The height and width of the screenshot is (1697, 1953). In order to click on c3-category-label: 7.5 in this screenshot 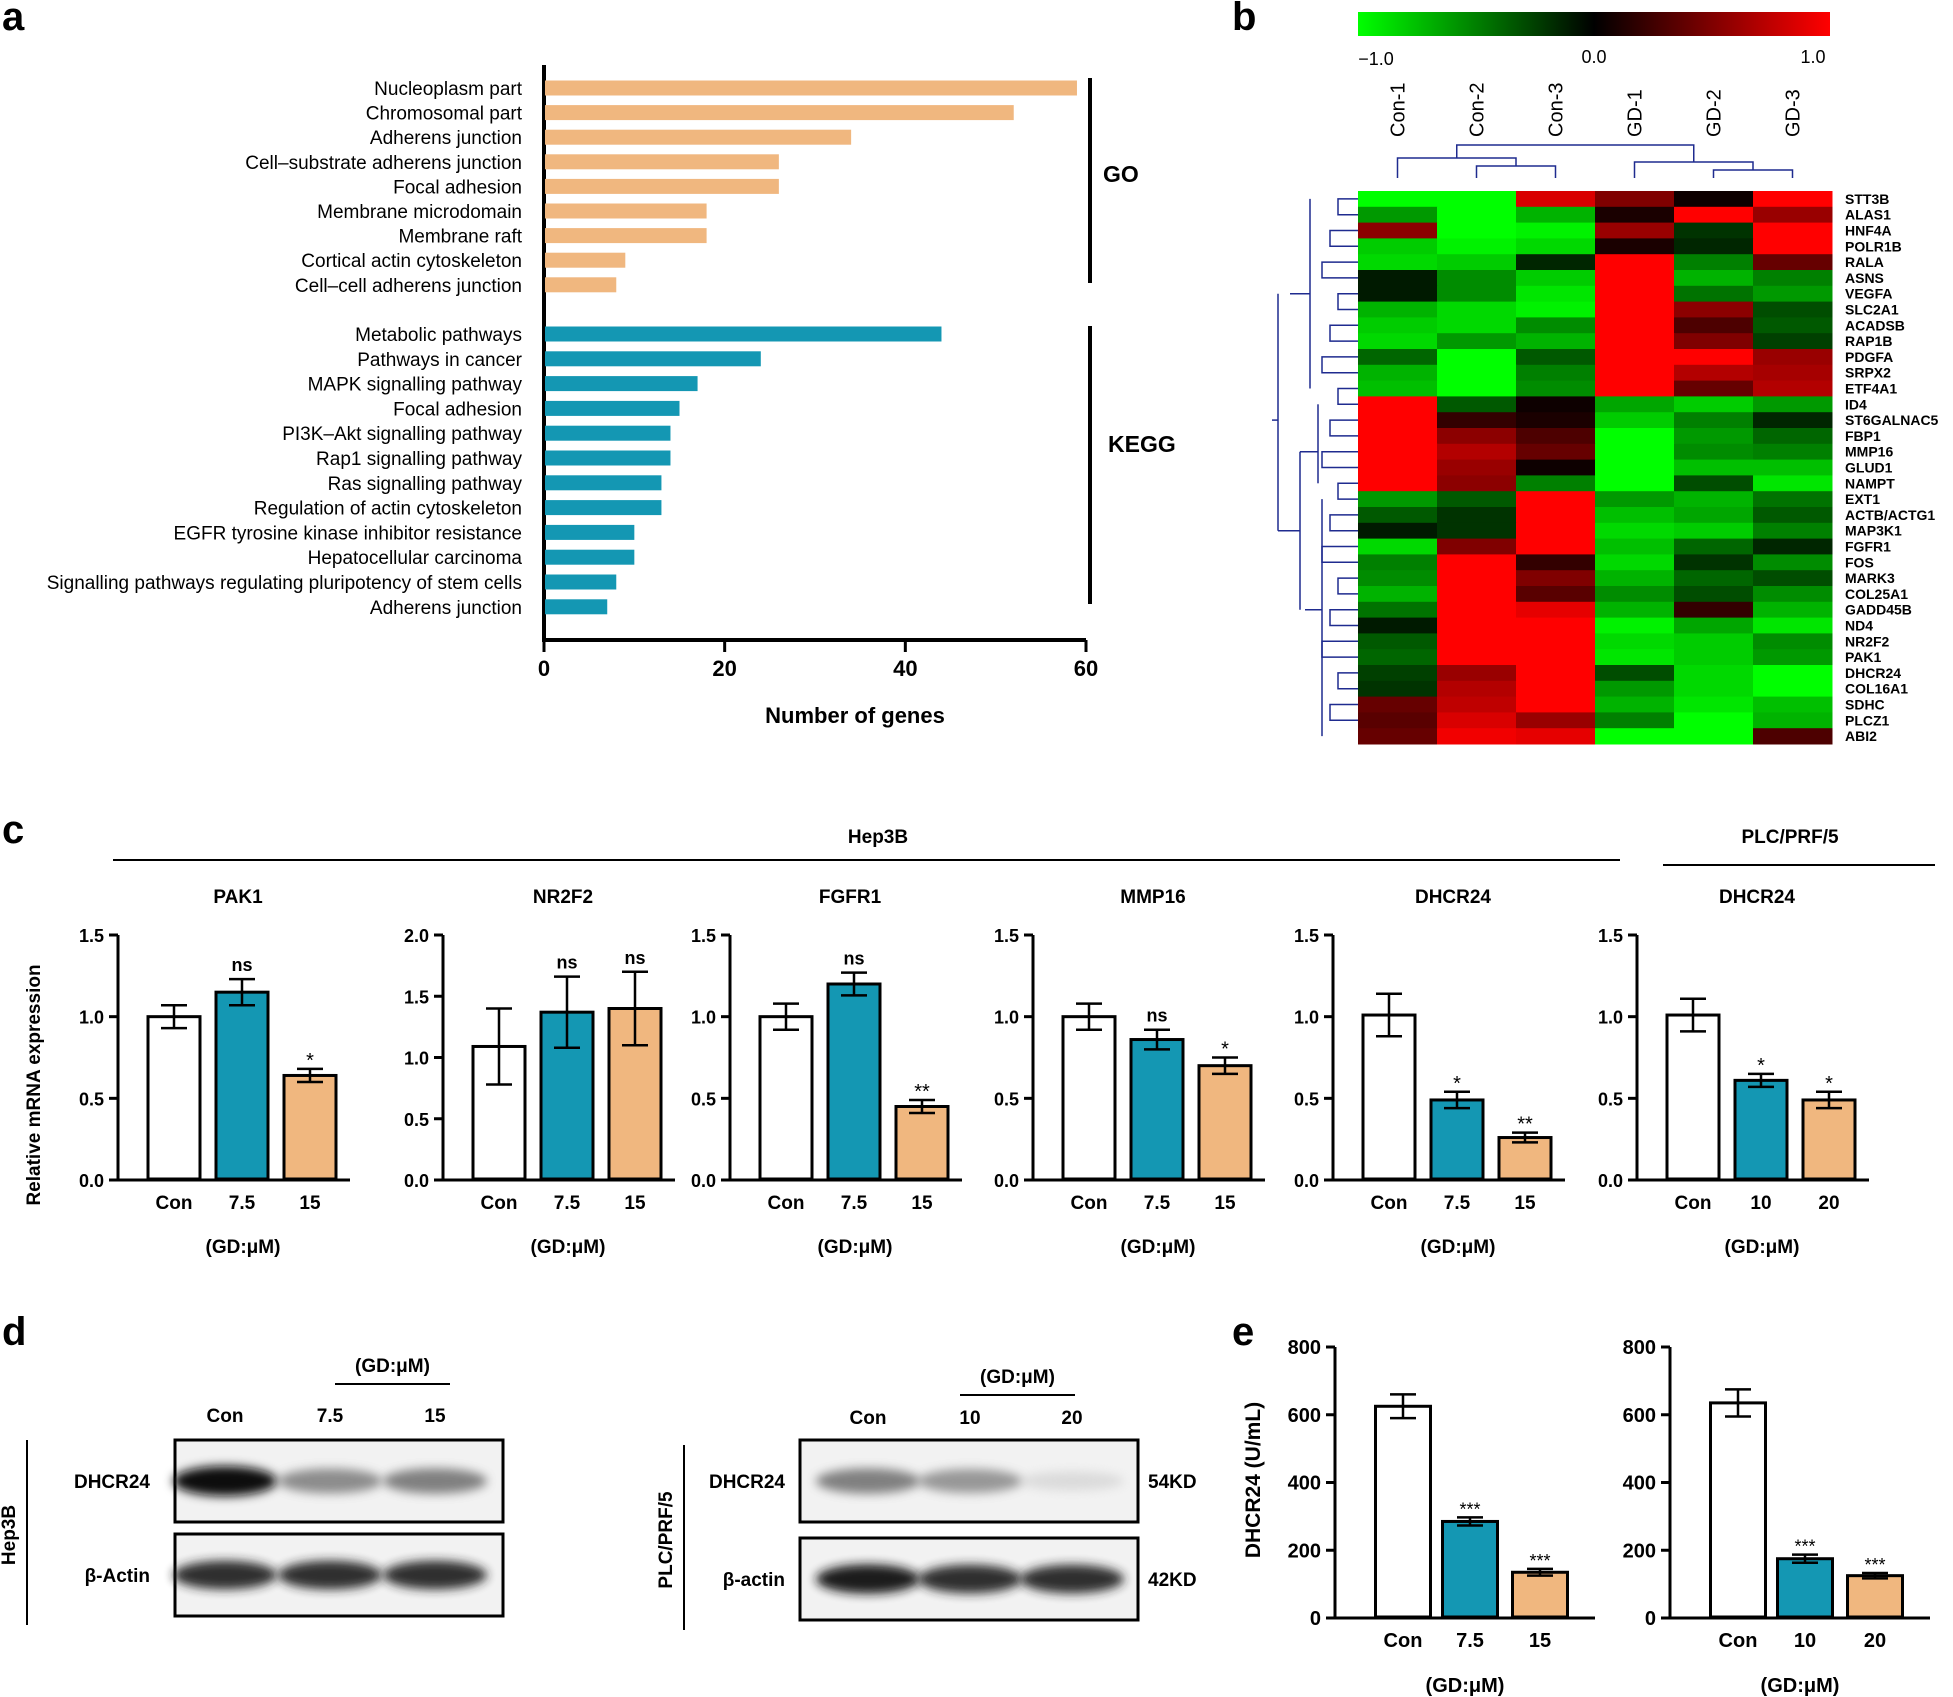, I will do `click(1157, 1203)`.